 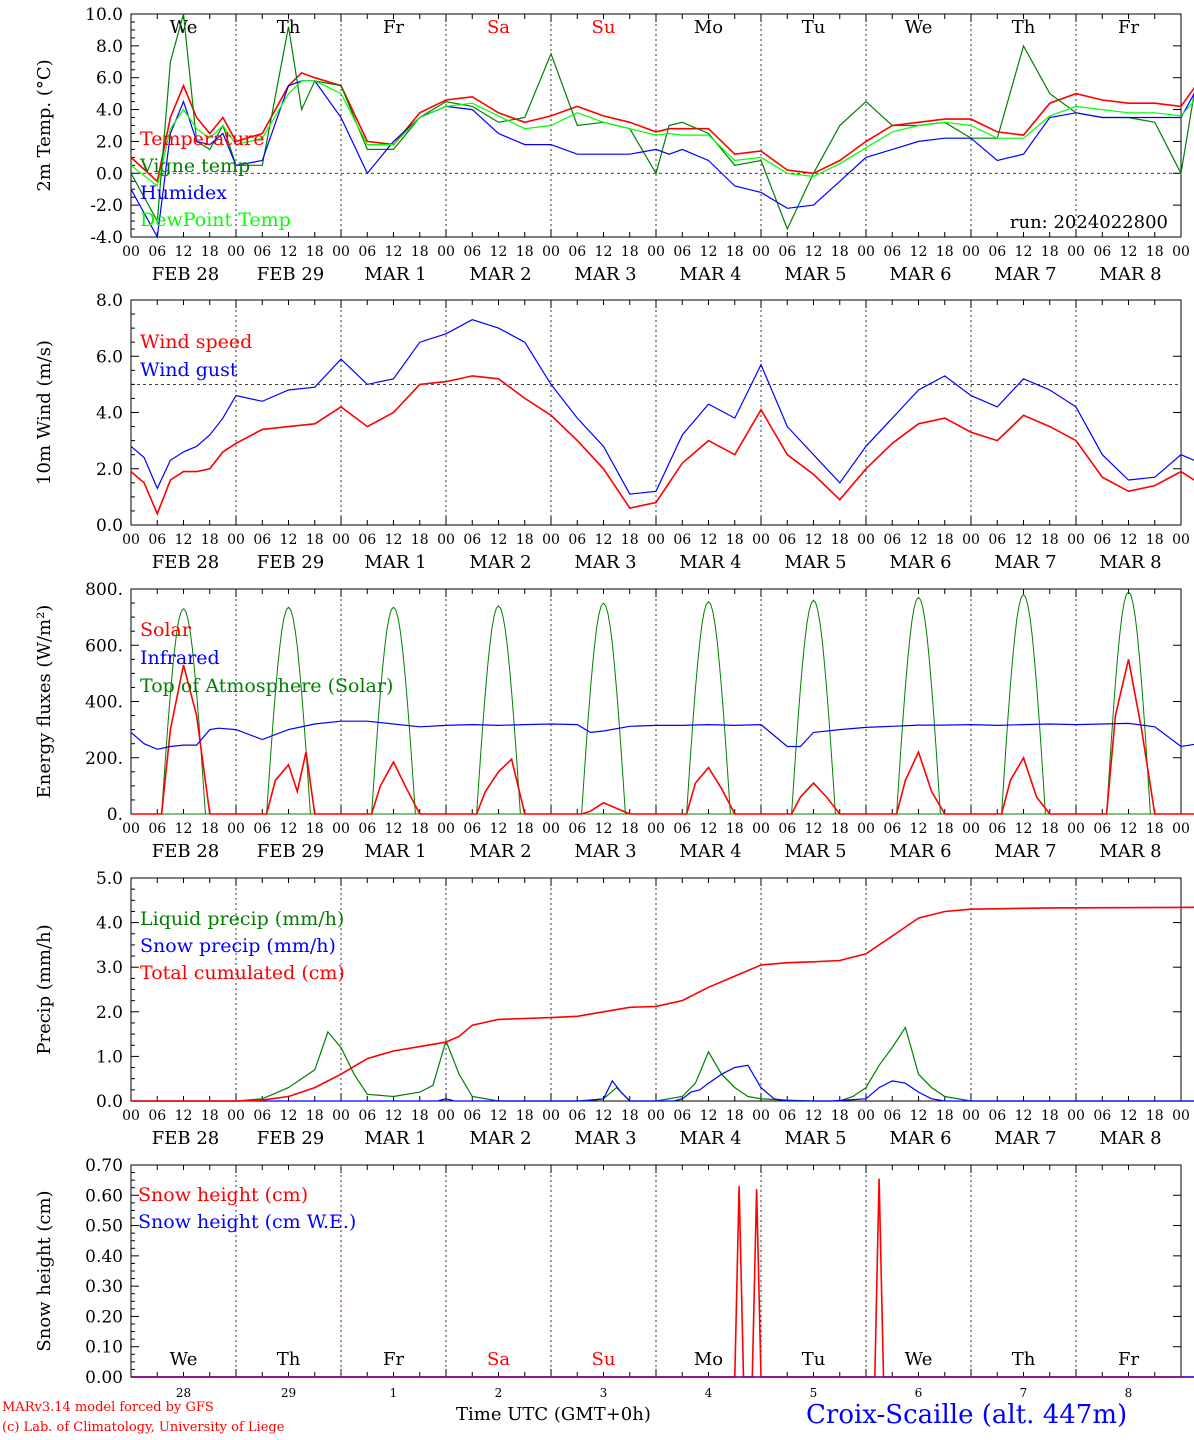 I want to click on legend-entry: DewPoint Temp, so click(x=215, y=220).